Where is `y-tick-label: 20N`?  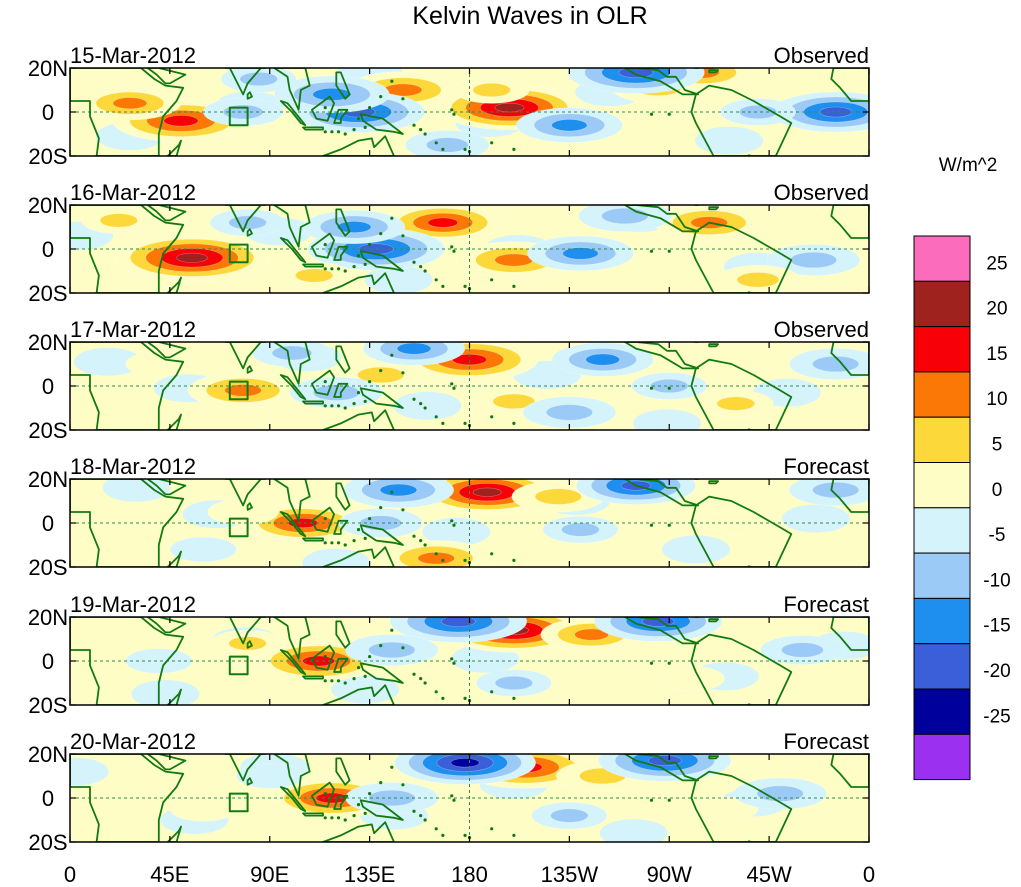
y-tick-label: 20N is located at coordinates (48, 617).